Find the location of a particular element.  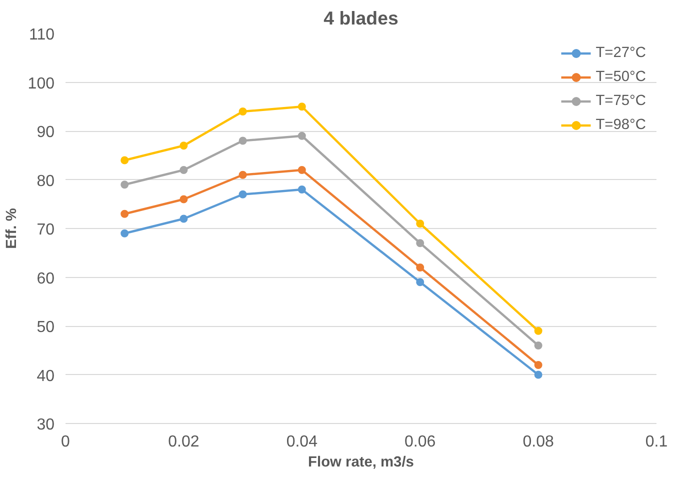

legend-label: T=75°C is located at coordinates (621, 101).